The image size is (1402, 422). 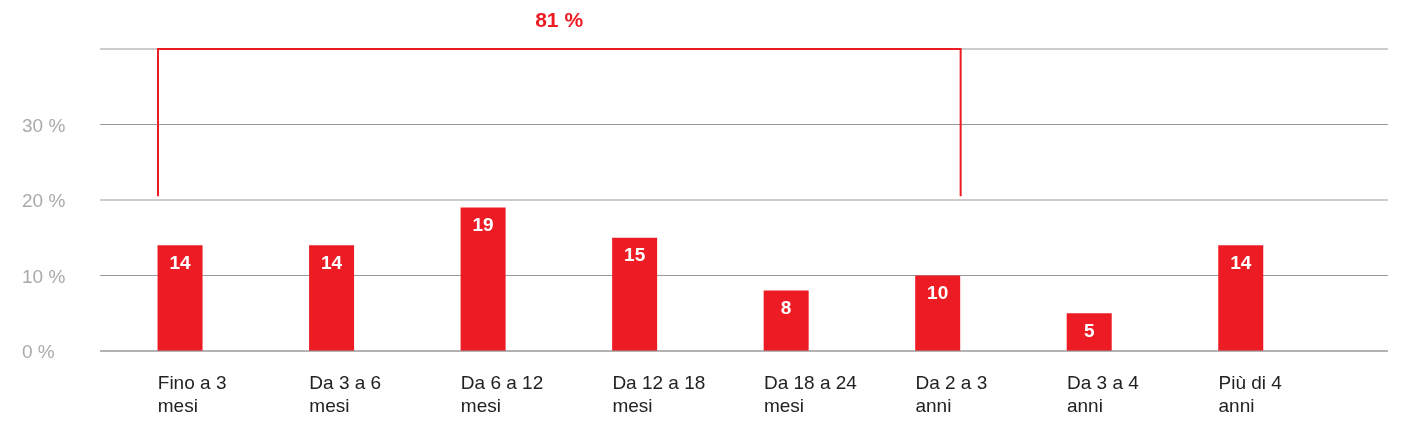 I want to click on x-tick-label: Più di 4 anni, so click(x=1250, y=394).